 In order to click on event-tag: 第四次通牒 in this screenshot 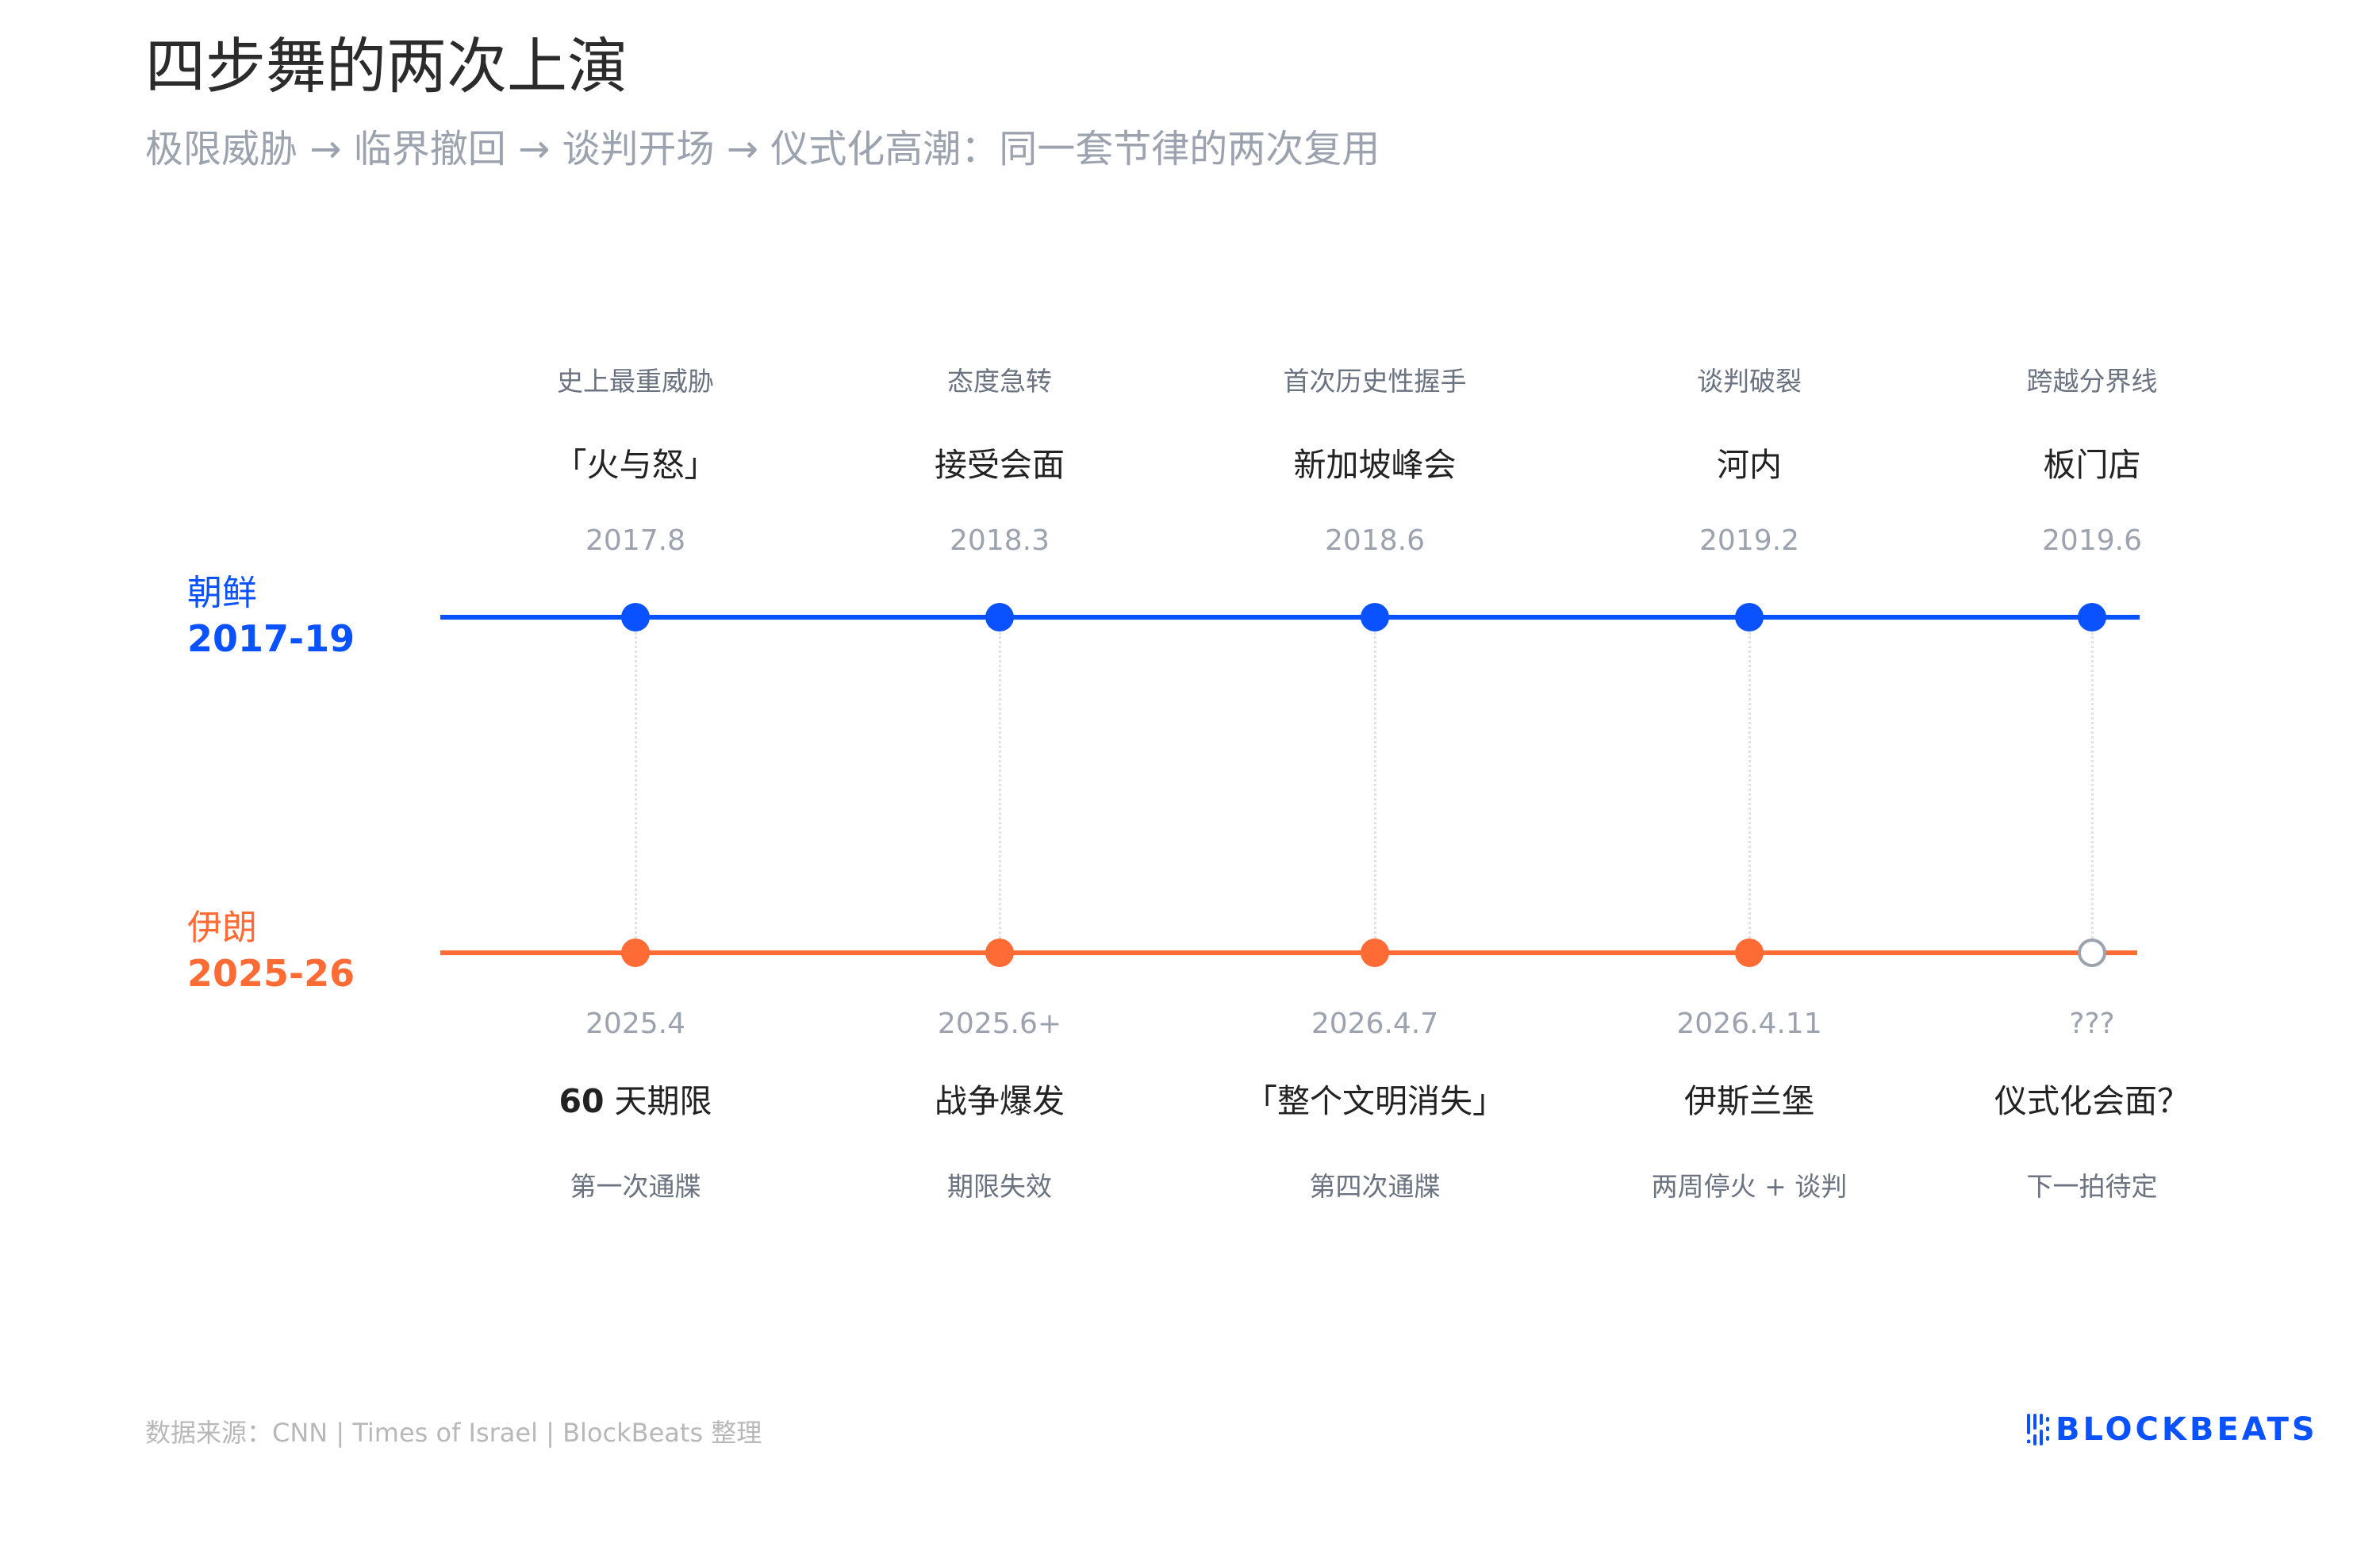, I will do `click(1375, 1186)`.